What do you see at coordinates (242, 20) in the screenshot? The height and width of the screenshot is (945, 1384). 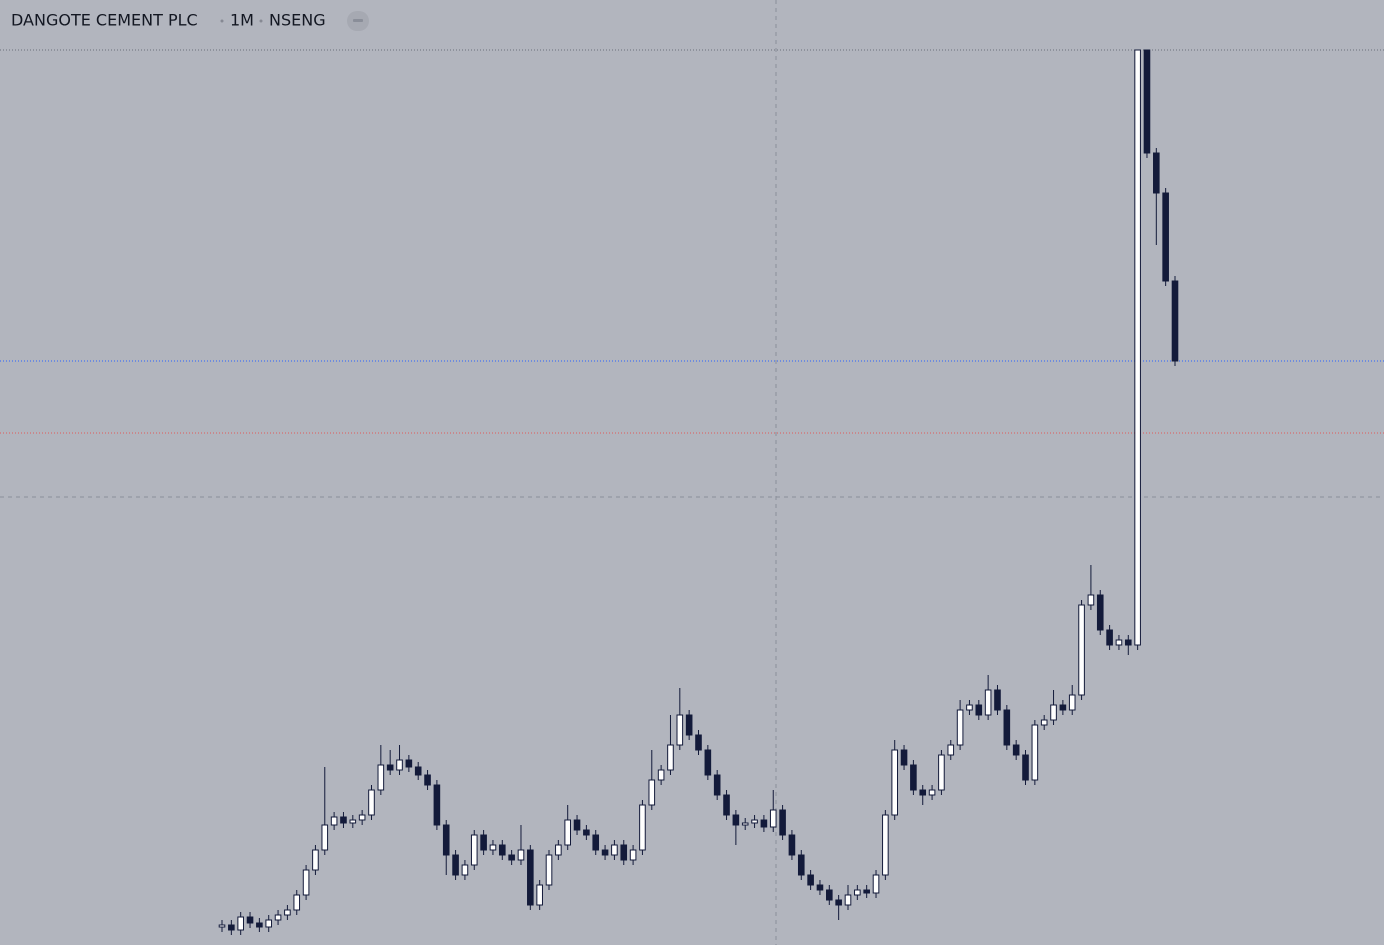 I see `interval: 1M` at bounding box center [242, 20].